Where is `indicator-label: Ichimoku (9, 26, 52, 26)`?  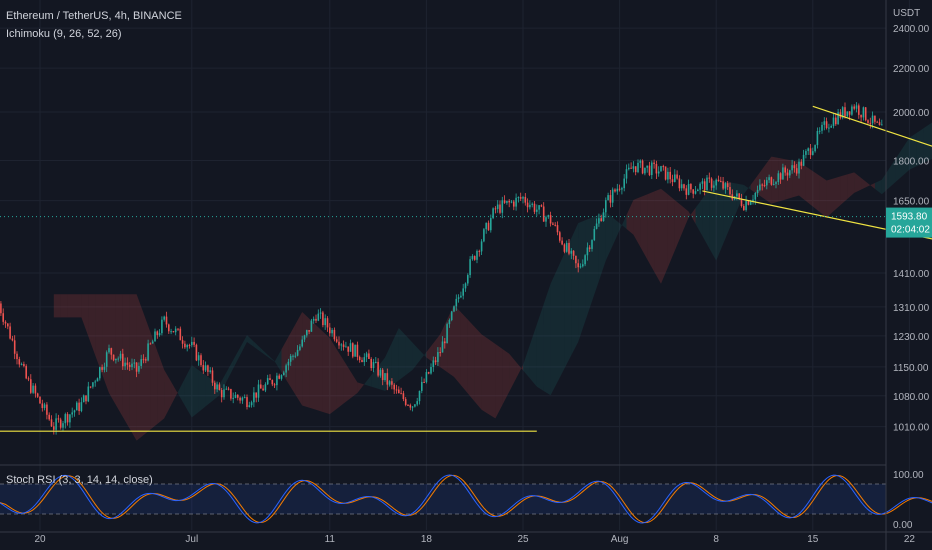 indicator-label: Ichimoku (9, 26, 52, 26) is located at coordinates (64, 34).